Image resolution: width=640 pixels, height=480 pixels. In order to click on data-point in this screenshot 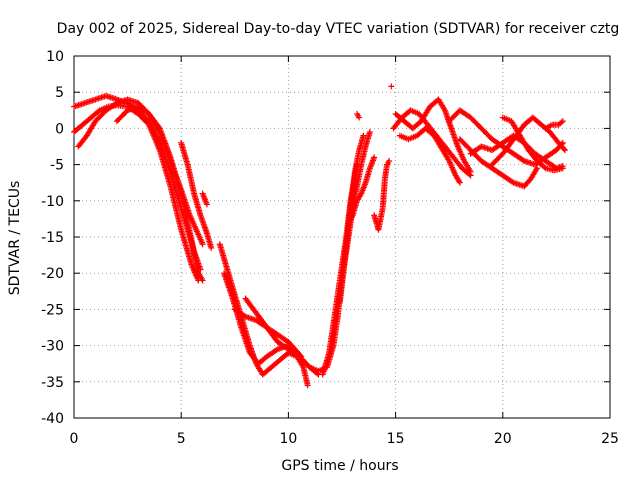, I will do `click(391, 86)`.